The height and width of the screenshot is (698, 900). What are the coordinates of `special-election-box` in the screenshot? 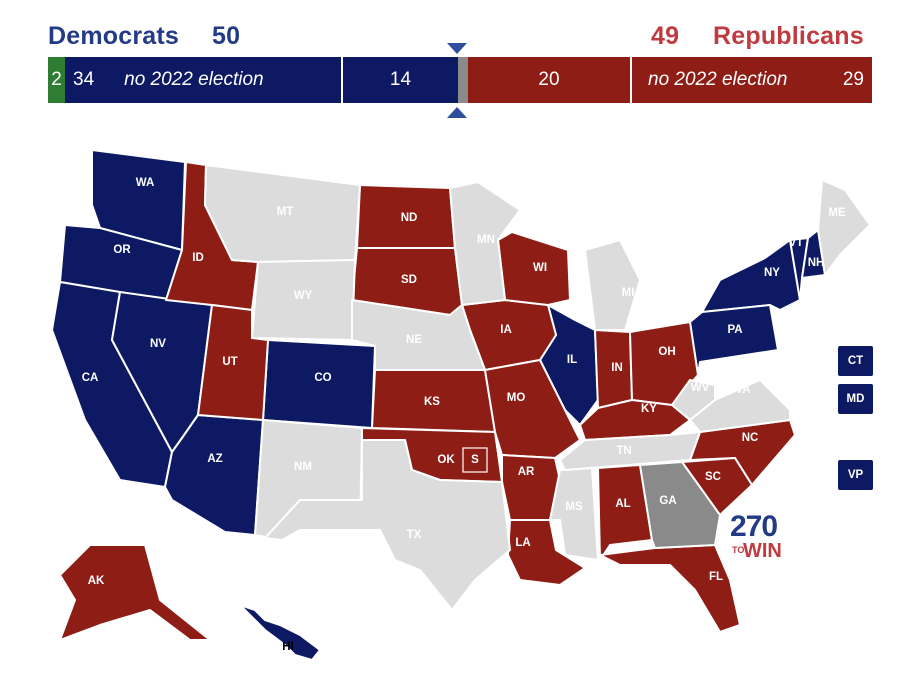 It's located at (475, 460).